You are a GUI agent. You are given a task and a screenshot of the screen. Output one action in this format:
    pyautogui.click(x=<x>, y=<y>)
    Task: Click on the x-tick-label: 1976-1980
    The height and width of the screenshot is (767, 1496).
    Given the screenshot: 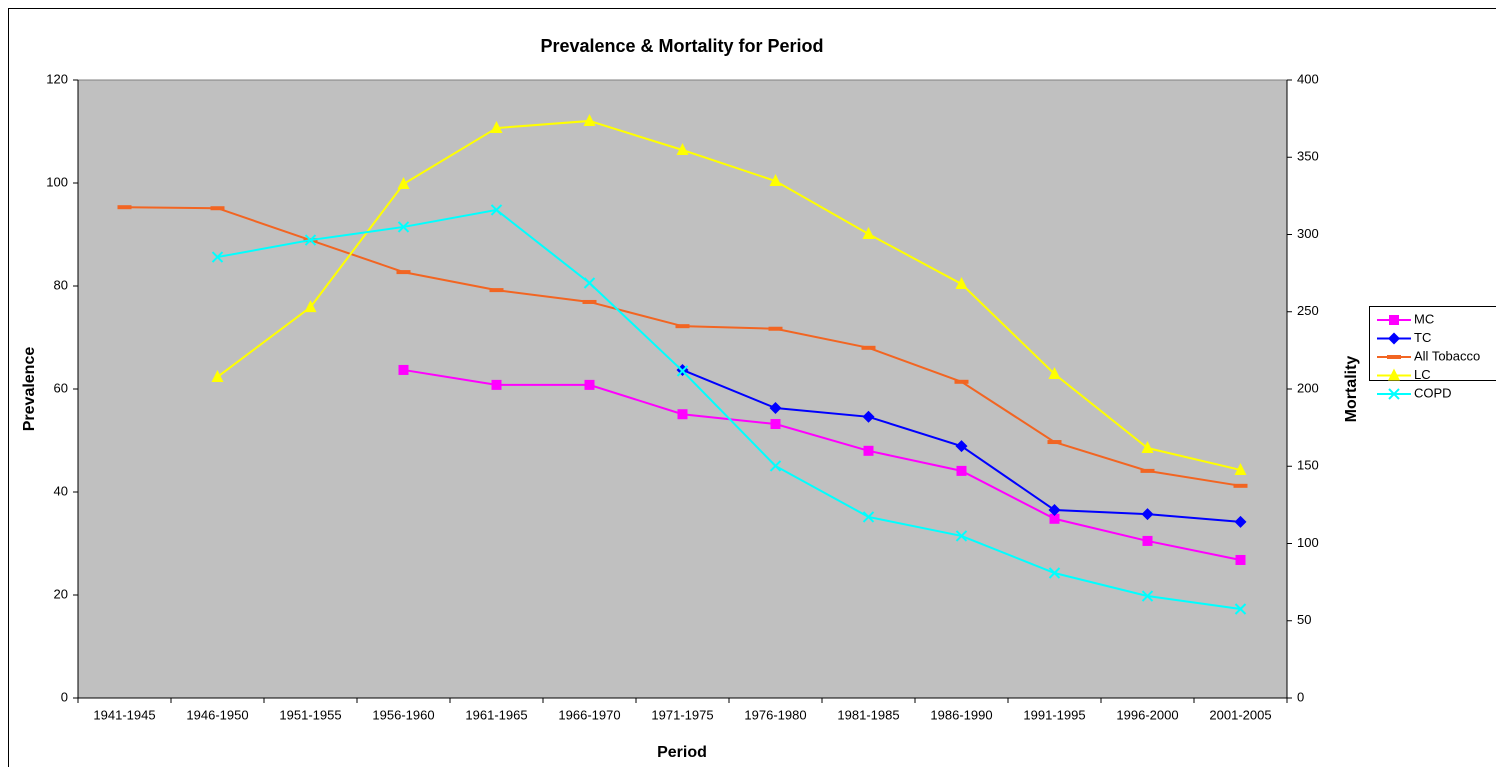 What is the action you would take?
    pyautogui.click(x=775, y=714)
    